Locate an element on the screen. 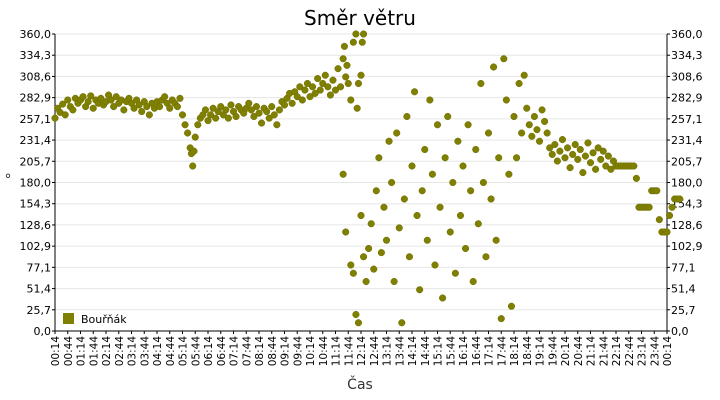 This screenshot has height=400, width=720. x-tick-label: 01:14 is located at coordinates (82, 351).